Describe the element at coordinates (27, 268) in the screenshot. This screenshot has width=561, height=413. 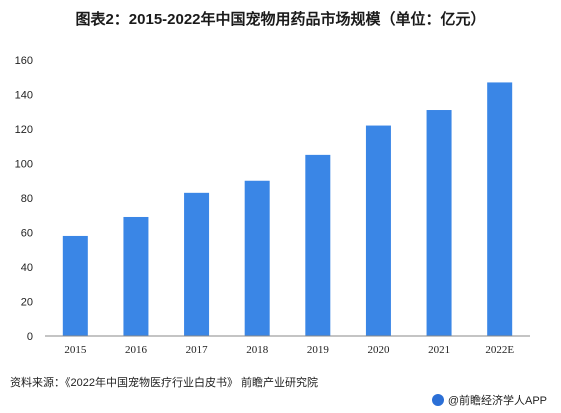
I see `y-tick-label: 40` at that location.